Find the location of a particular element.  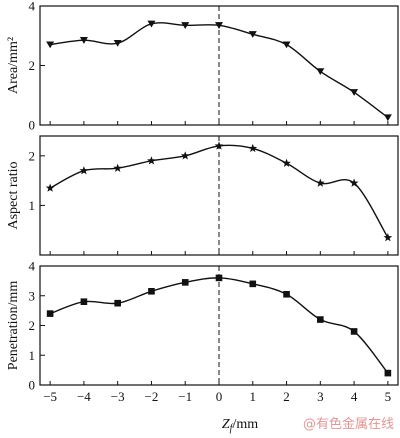

x-tick-label: 3 is located at coordinates (320, 396).